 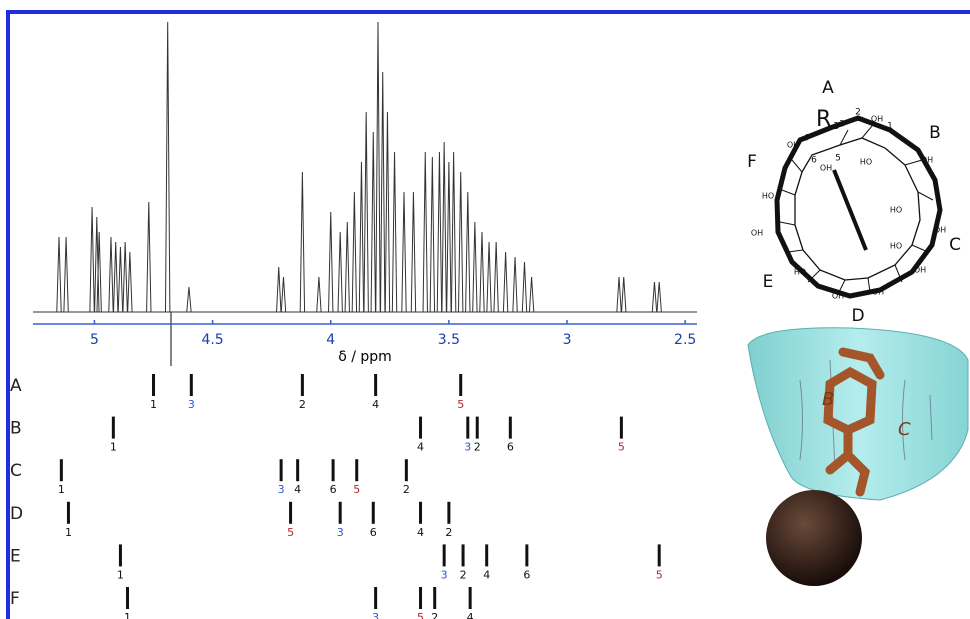 What do you see at coordinates (858, 113) in the screenshot?
I see `atom-number: 2` at bounding box center [858, 113].